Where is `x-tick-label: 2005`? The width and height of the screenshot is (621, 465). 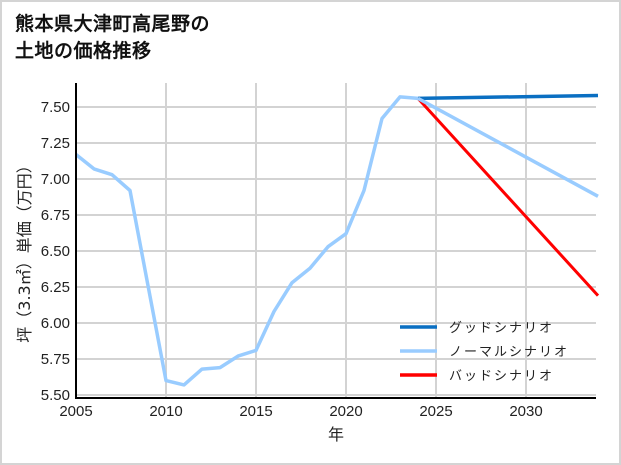 x-tick-label: 2005 is located at coordinates (75, 411).